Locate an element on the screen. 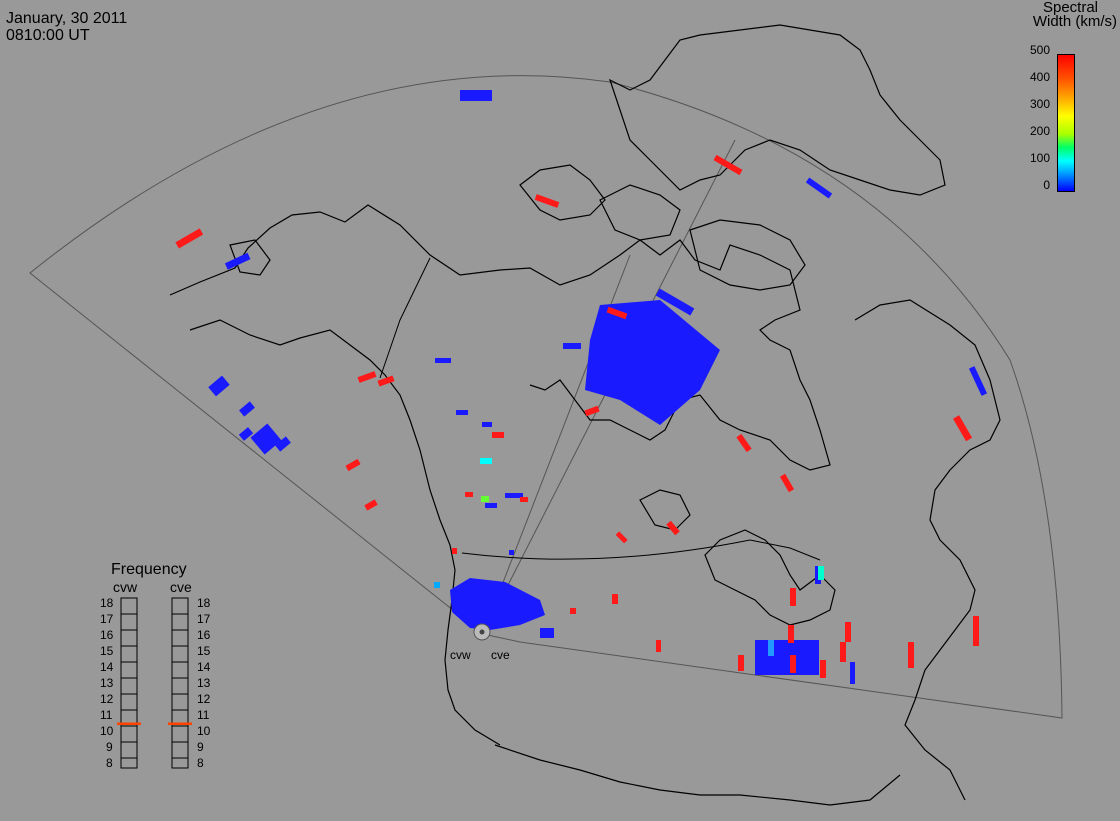  lake-winnipeg is located at coordinates (665, 510).